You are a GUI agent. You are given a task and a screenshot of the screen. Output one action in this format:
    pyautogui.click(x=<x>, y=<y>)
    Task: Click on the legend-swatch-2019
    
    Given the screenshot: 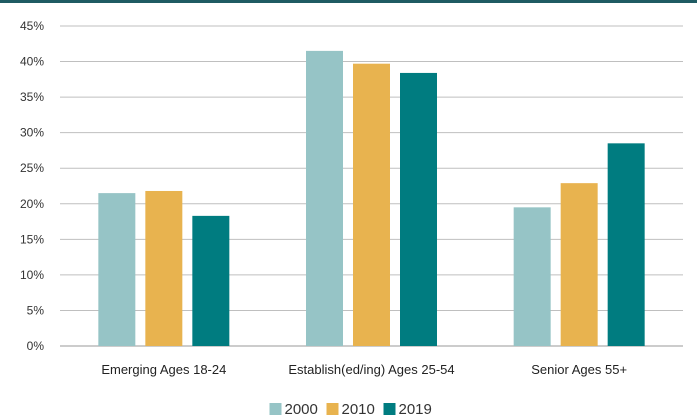 What is the action you would take?
    pyautogui.click(x=389, y=409)
    